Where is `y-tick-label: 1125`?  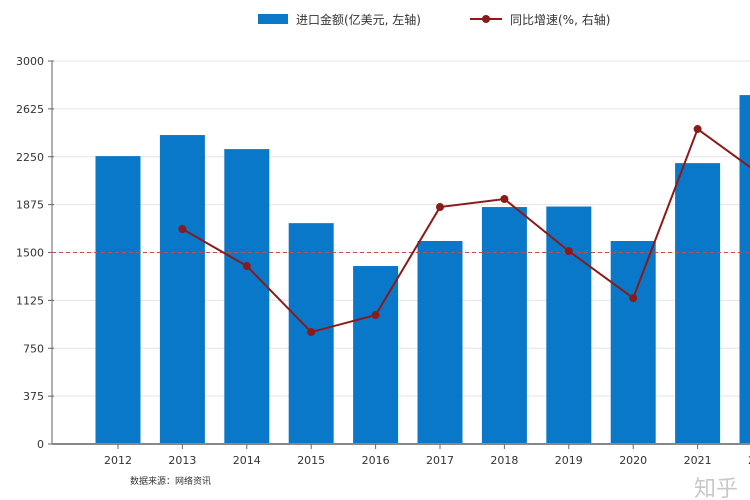 y-tick-label: 1125 is located at coordinates (30, 300).